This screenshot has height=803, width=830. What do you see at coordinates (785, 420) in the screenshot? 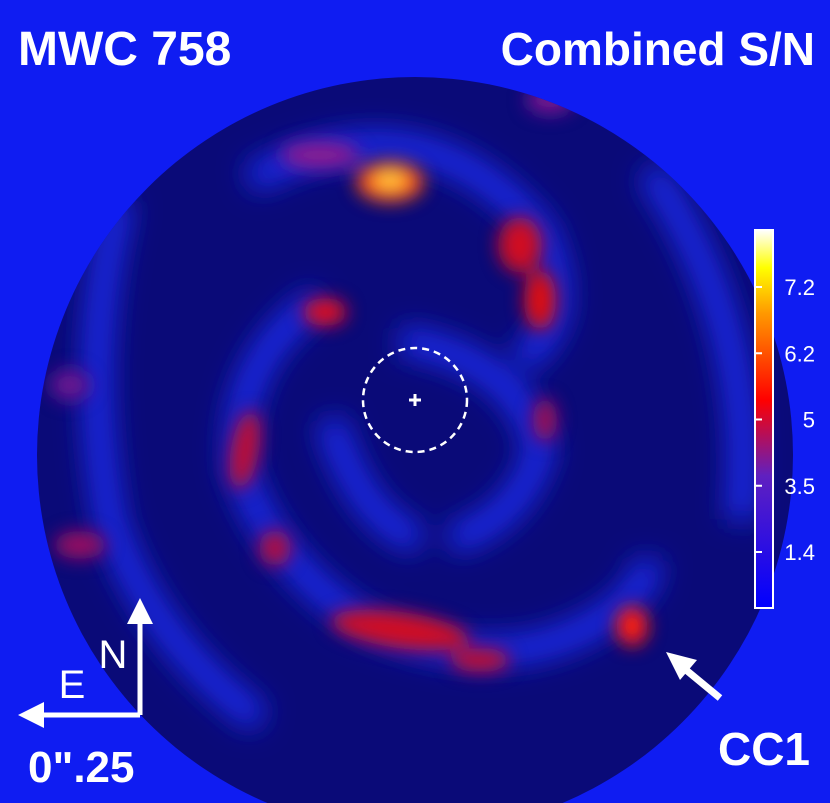
I see `colorbar-ticks: 1.4 3.5 5 6.2 7.2` at bounding box center [785, 420].